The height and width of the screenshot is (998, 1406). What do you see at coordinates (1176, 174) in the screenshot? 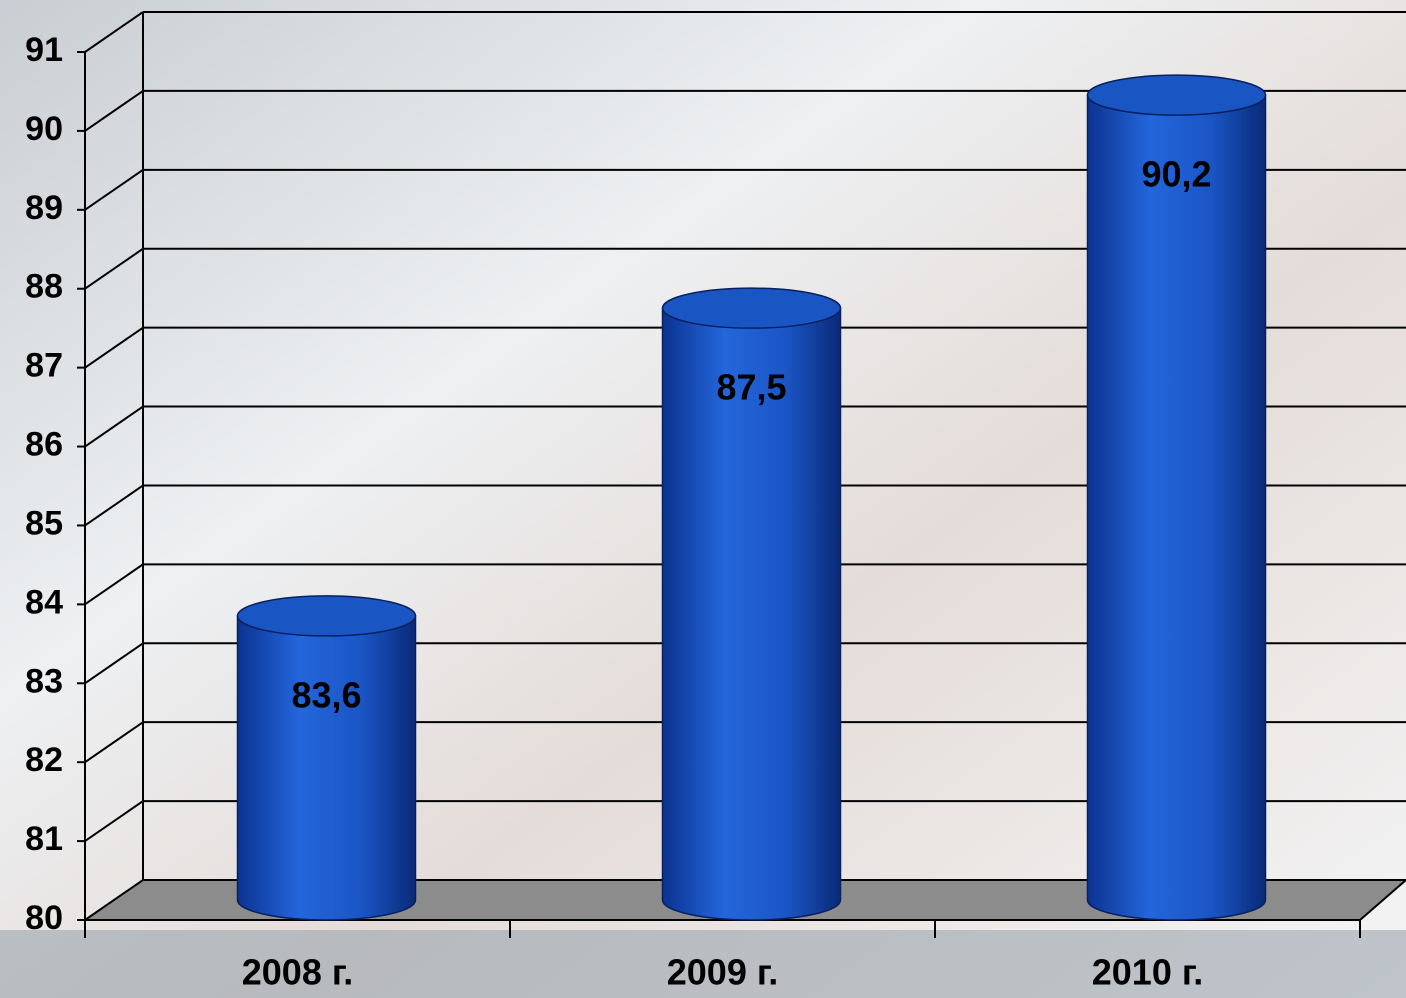
I see `data-label: 90,2` at bounding box center [1176, 174].